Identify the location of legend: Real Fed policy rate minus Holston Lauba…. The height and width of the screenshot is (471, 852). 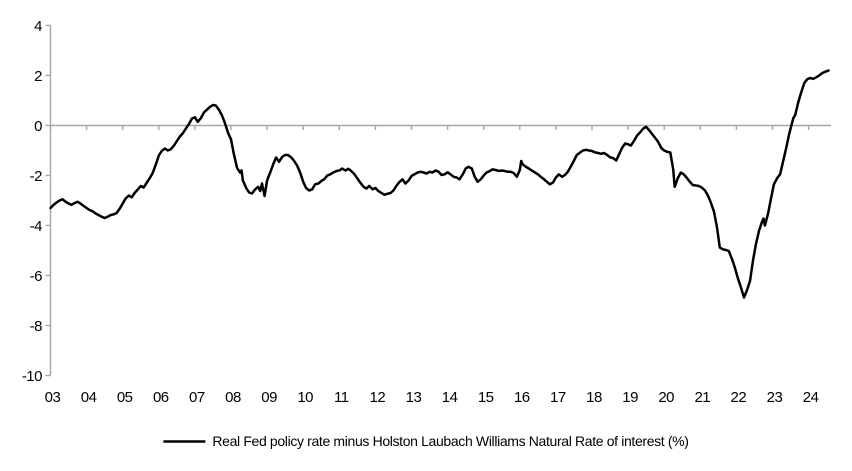
(426, 441).